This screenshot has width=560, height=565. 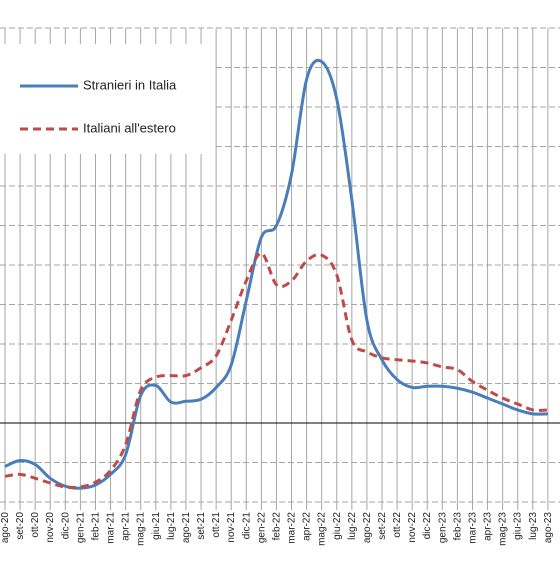 I want to click on legend-label: Stranieri in Italia, so click(x=130, y=84).